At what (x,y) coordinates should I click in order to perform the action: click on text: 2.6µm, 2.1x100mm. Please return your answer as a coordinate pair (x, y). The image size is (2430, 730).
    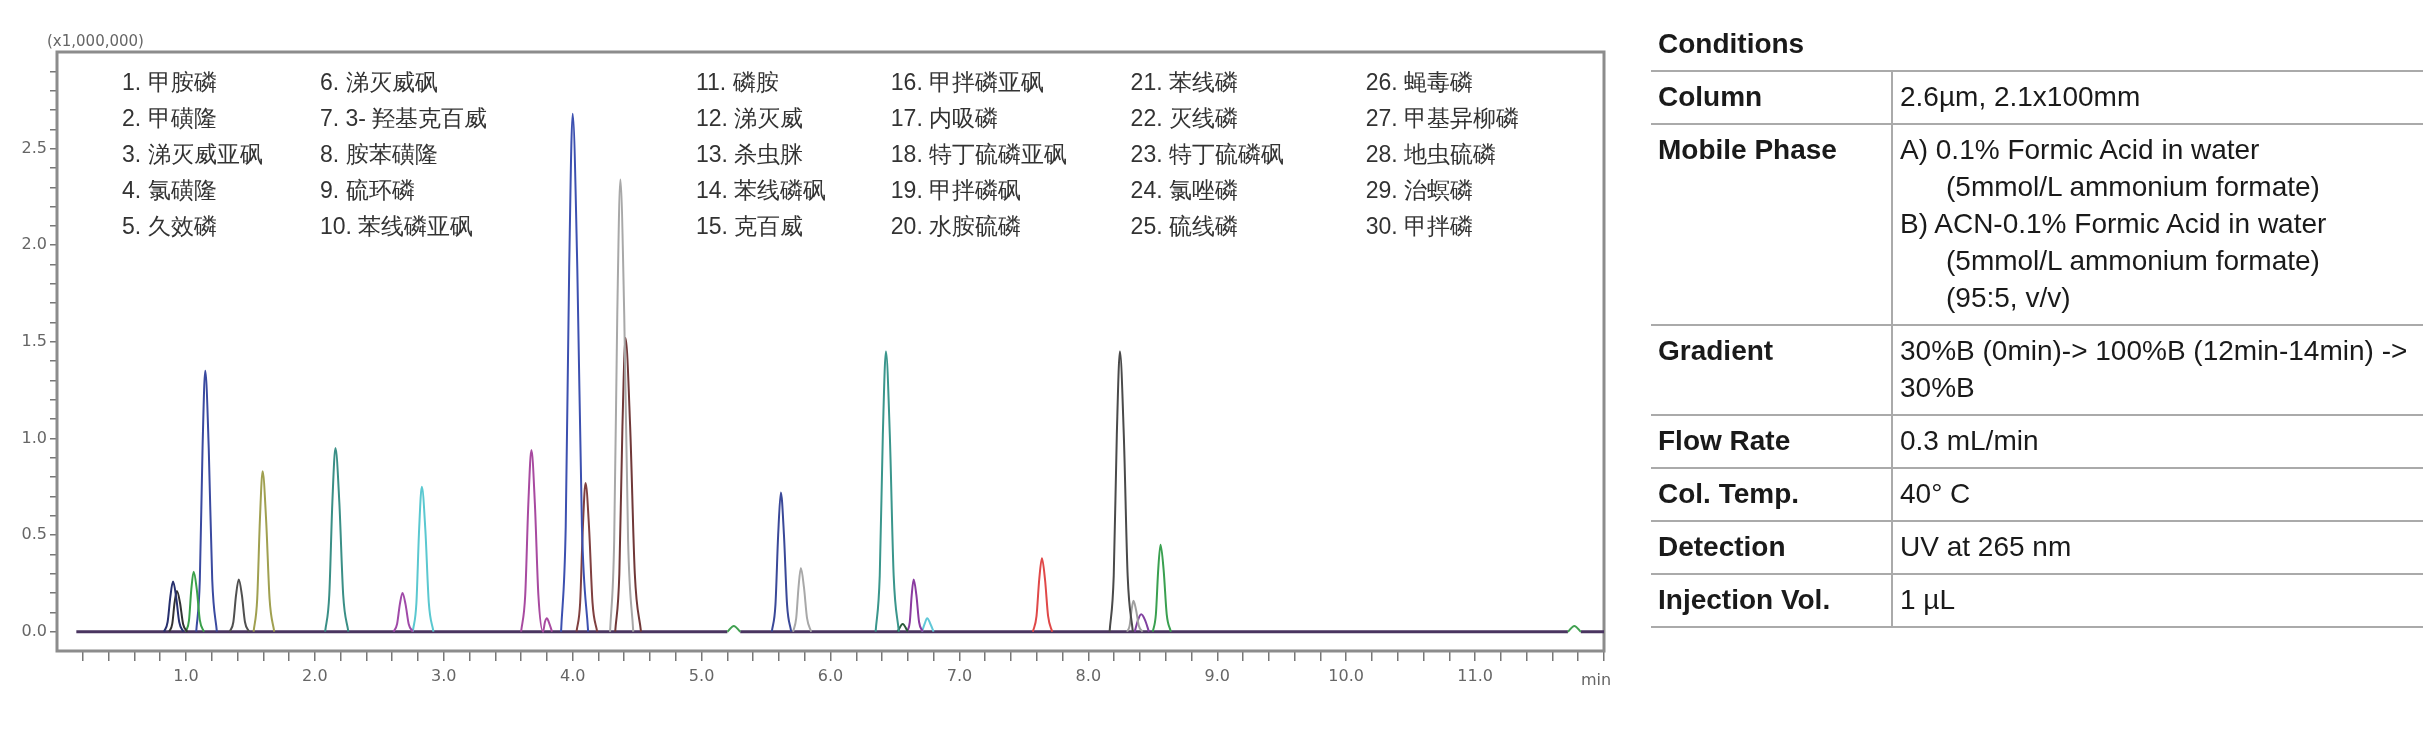
    Looking at the image, I should click on (2021, 97).